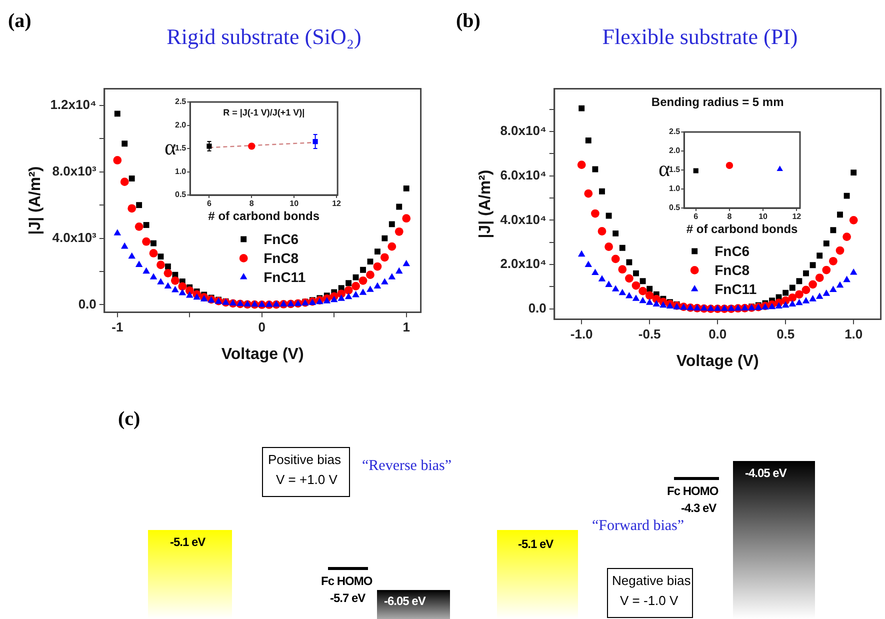 This screenshot has width=885, height=619. Describe the element at coordinates (732, 251) in the screenshot. I see `legend-label: FnC6` at that location.